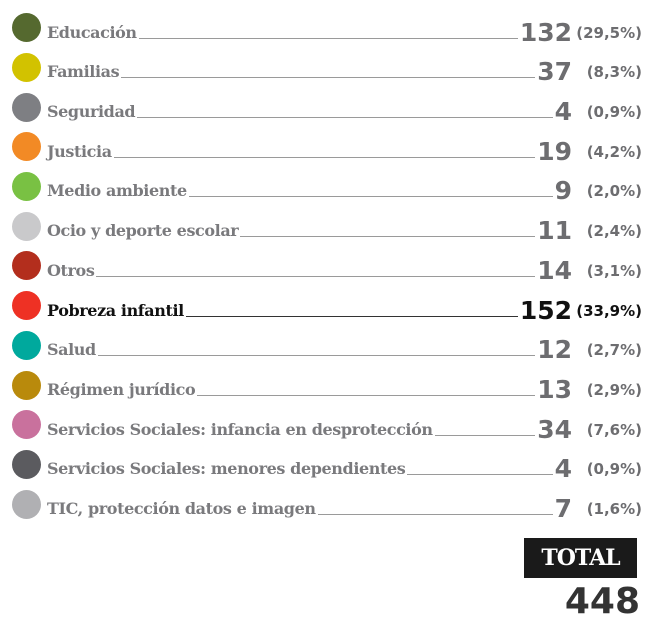 This screenshot has width=646, height=623. What do you see at coordinates (327, 504) in the screenshot?
I see `row: TIC, protección datos e imagen 7 (1,6%)` at bounding box center [327, 504].